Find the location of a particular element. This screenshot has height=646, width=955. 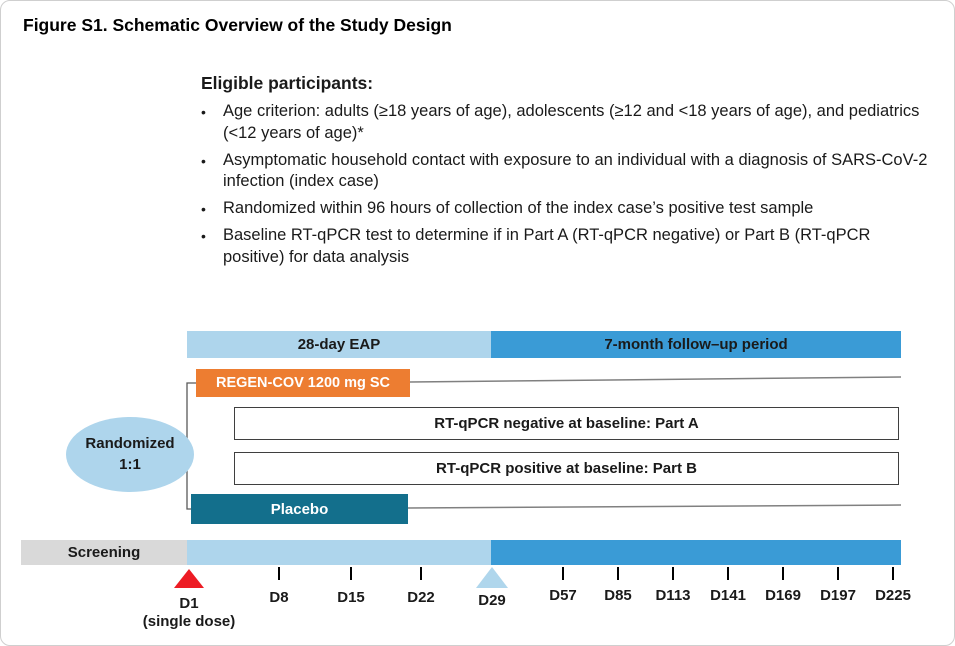

part-a-box: RT-qPCR negative at baseline: Part A is located at coordinates (566, 423).